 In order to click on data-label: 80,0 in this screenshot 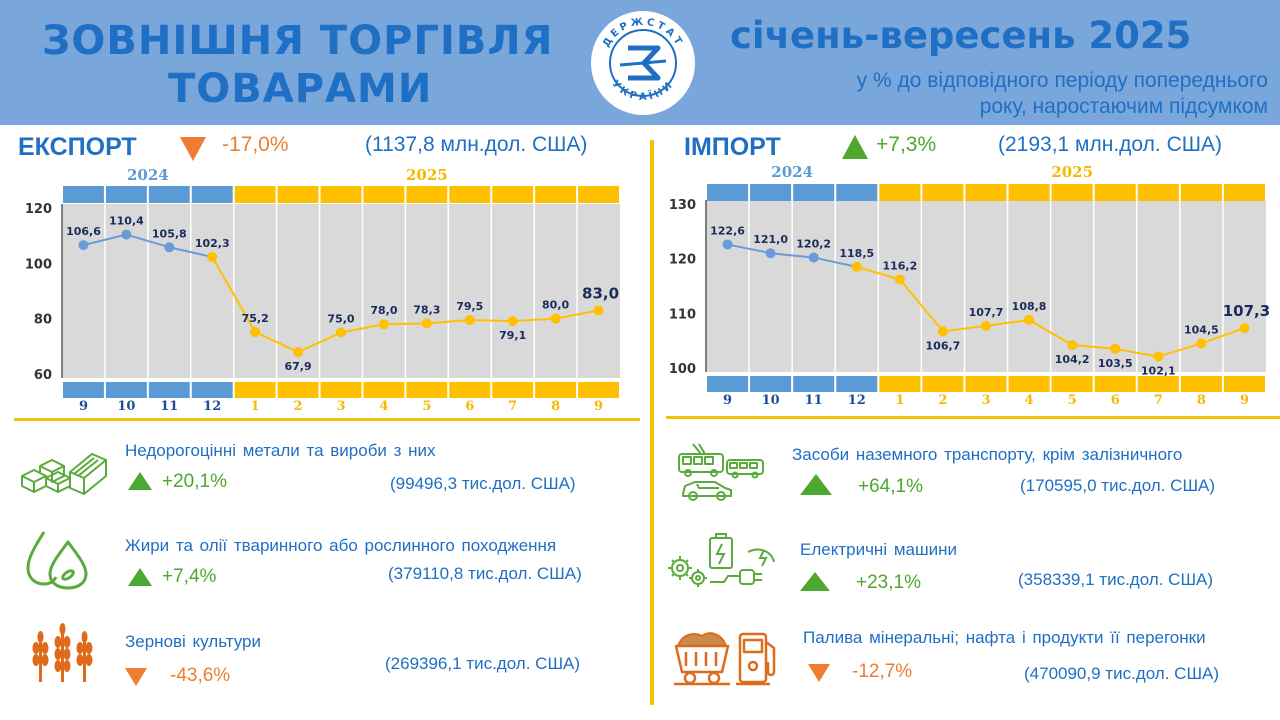, I will do `click(555, 305)`.